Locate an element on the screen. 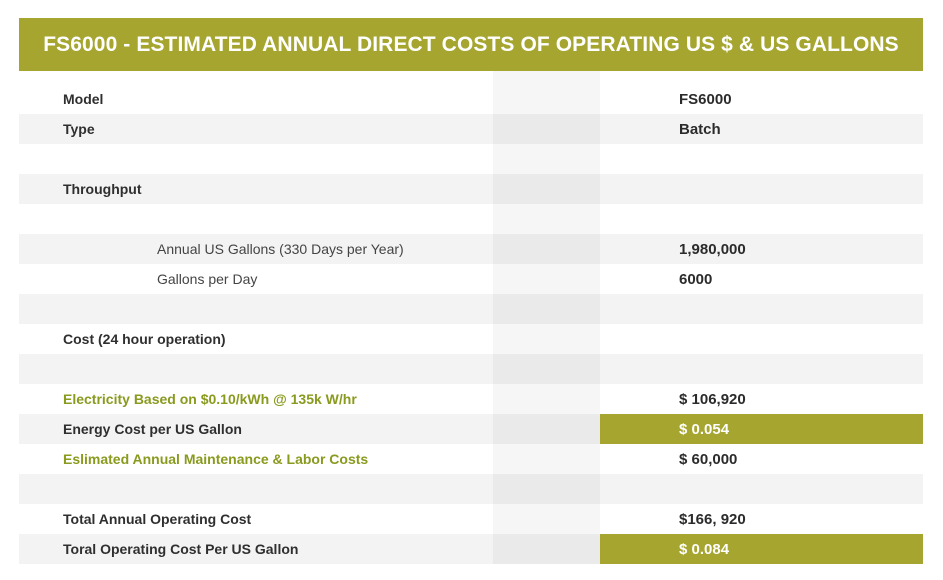  table-row: Energy Cost per US Gallon $ 0.054 is located at coordinates (471, 429).